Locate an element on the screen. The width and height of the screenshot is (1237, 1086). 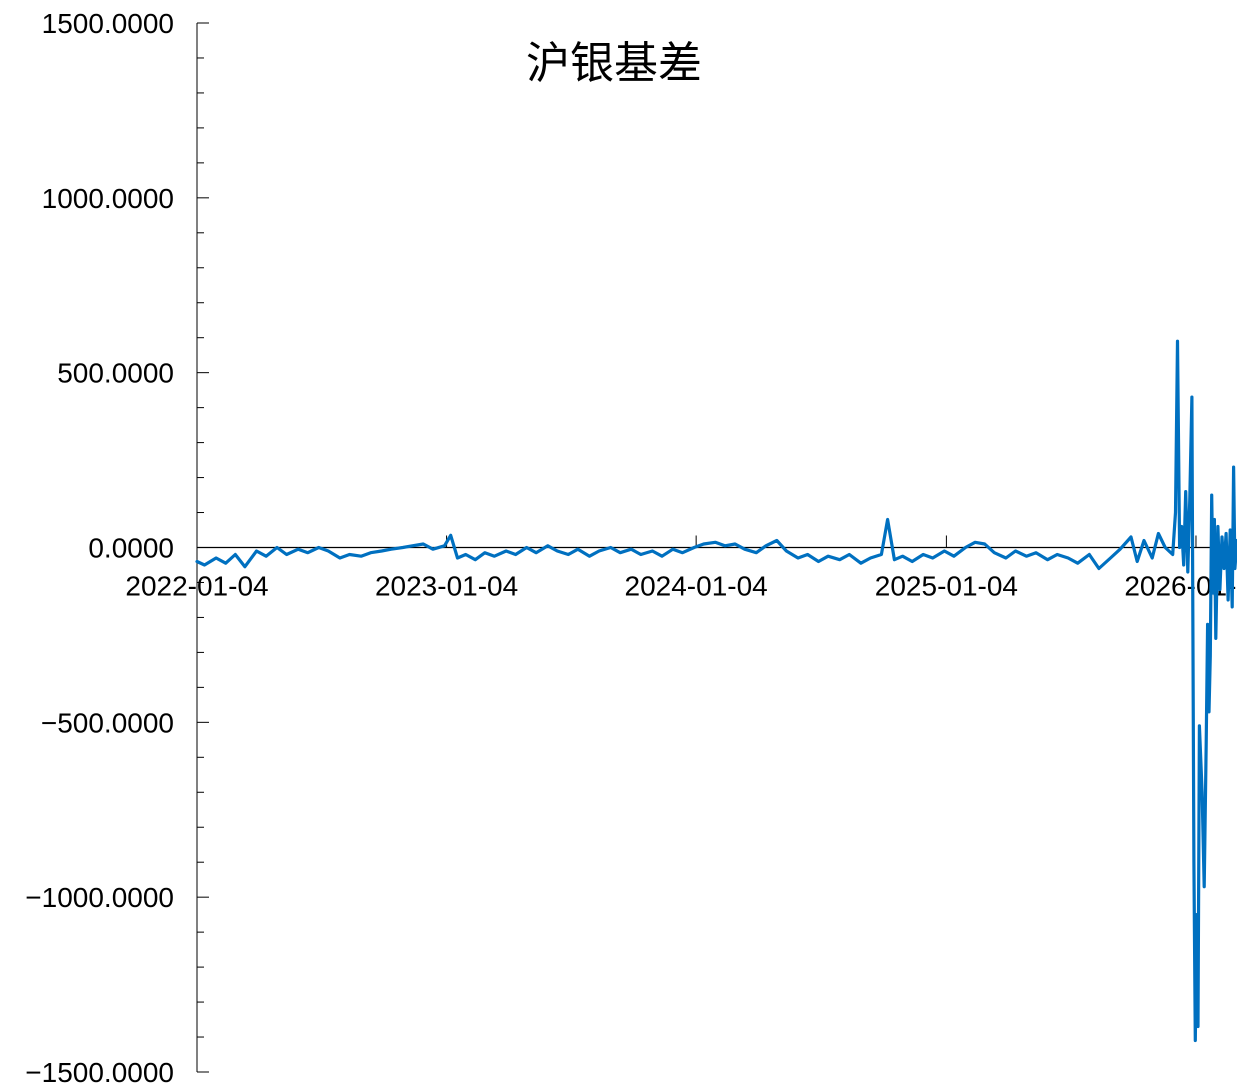
y-tick-label: 1500.0000 is located at coordinates (108, 23).